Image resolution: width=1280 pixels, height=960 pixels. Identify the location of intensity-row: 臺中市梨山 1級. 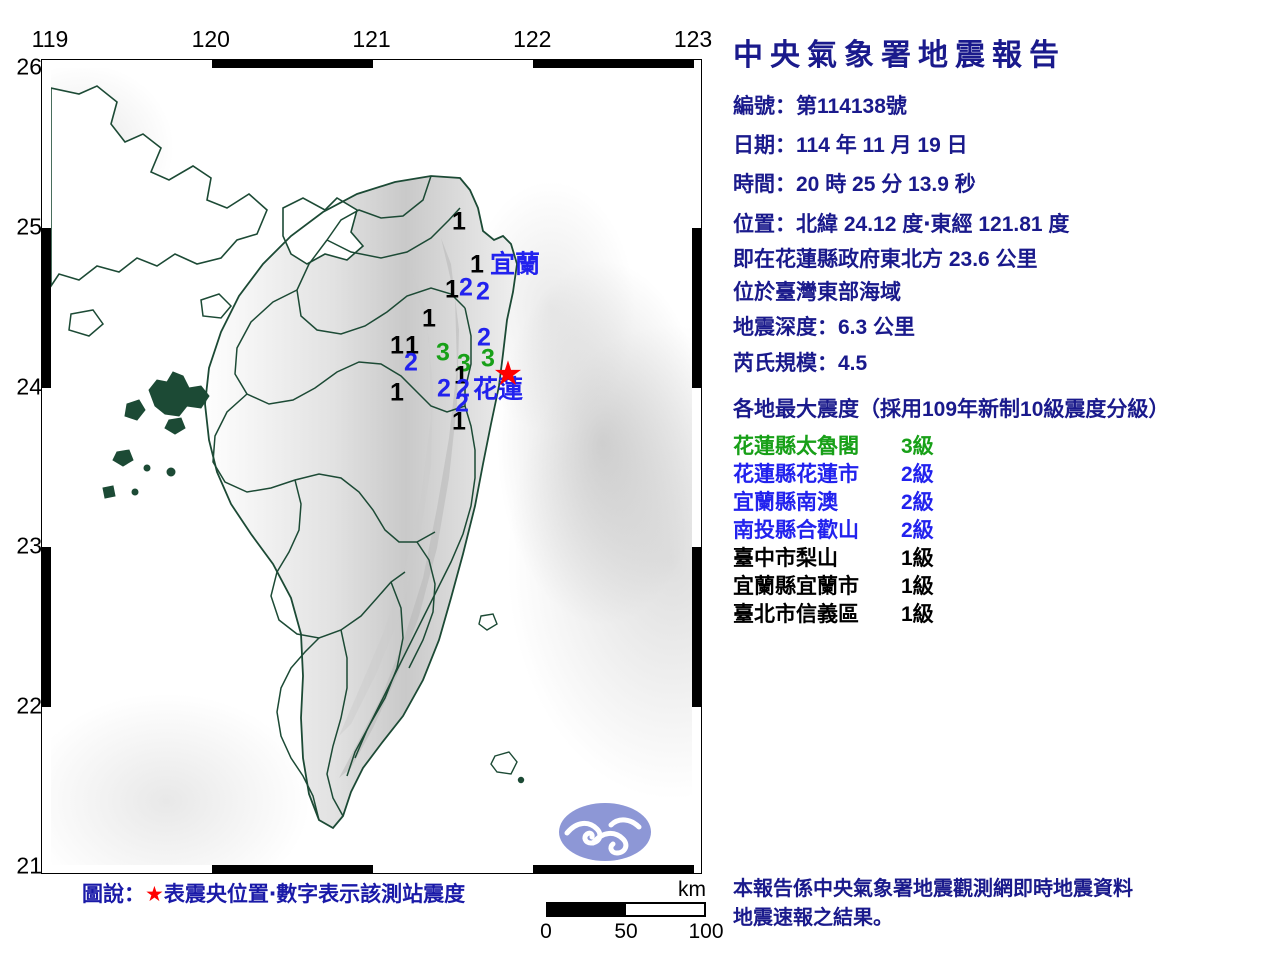
(943, 556).